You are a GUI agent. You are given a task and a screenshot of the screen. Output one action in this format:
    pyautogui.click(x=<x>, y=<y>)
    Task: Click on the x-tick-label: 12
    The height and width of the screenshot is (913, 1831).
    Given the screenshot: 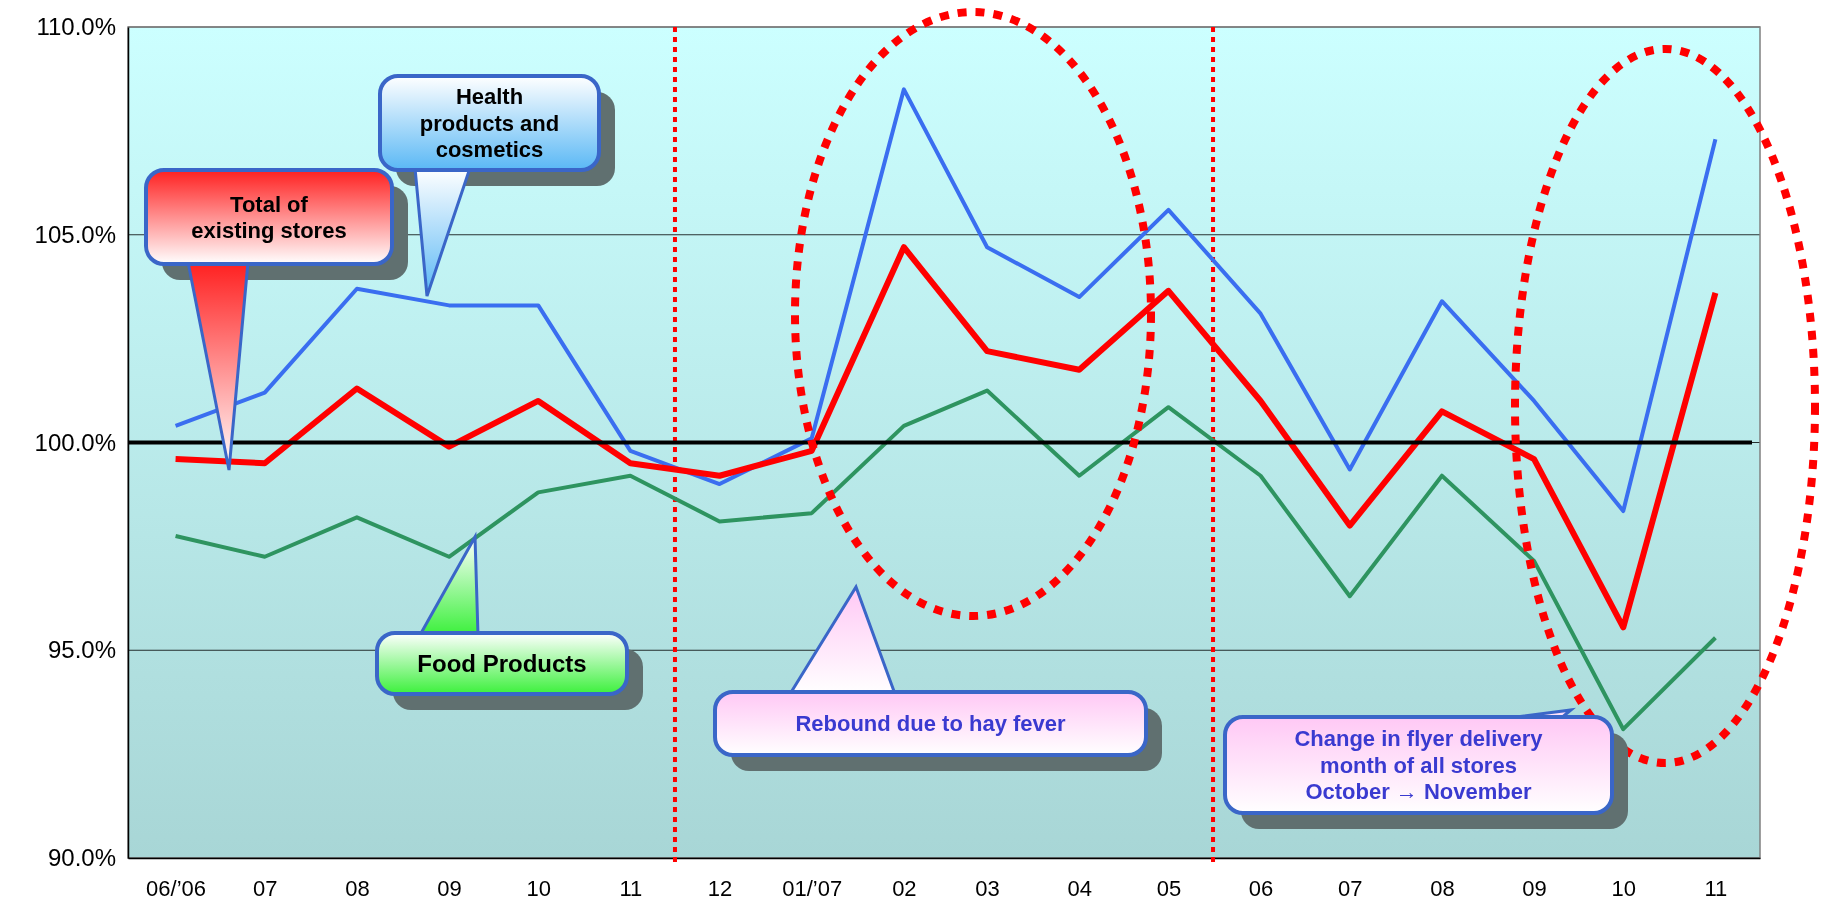 What is the action you would take?
    pyautogui.click(x=720, y=888)
    